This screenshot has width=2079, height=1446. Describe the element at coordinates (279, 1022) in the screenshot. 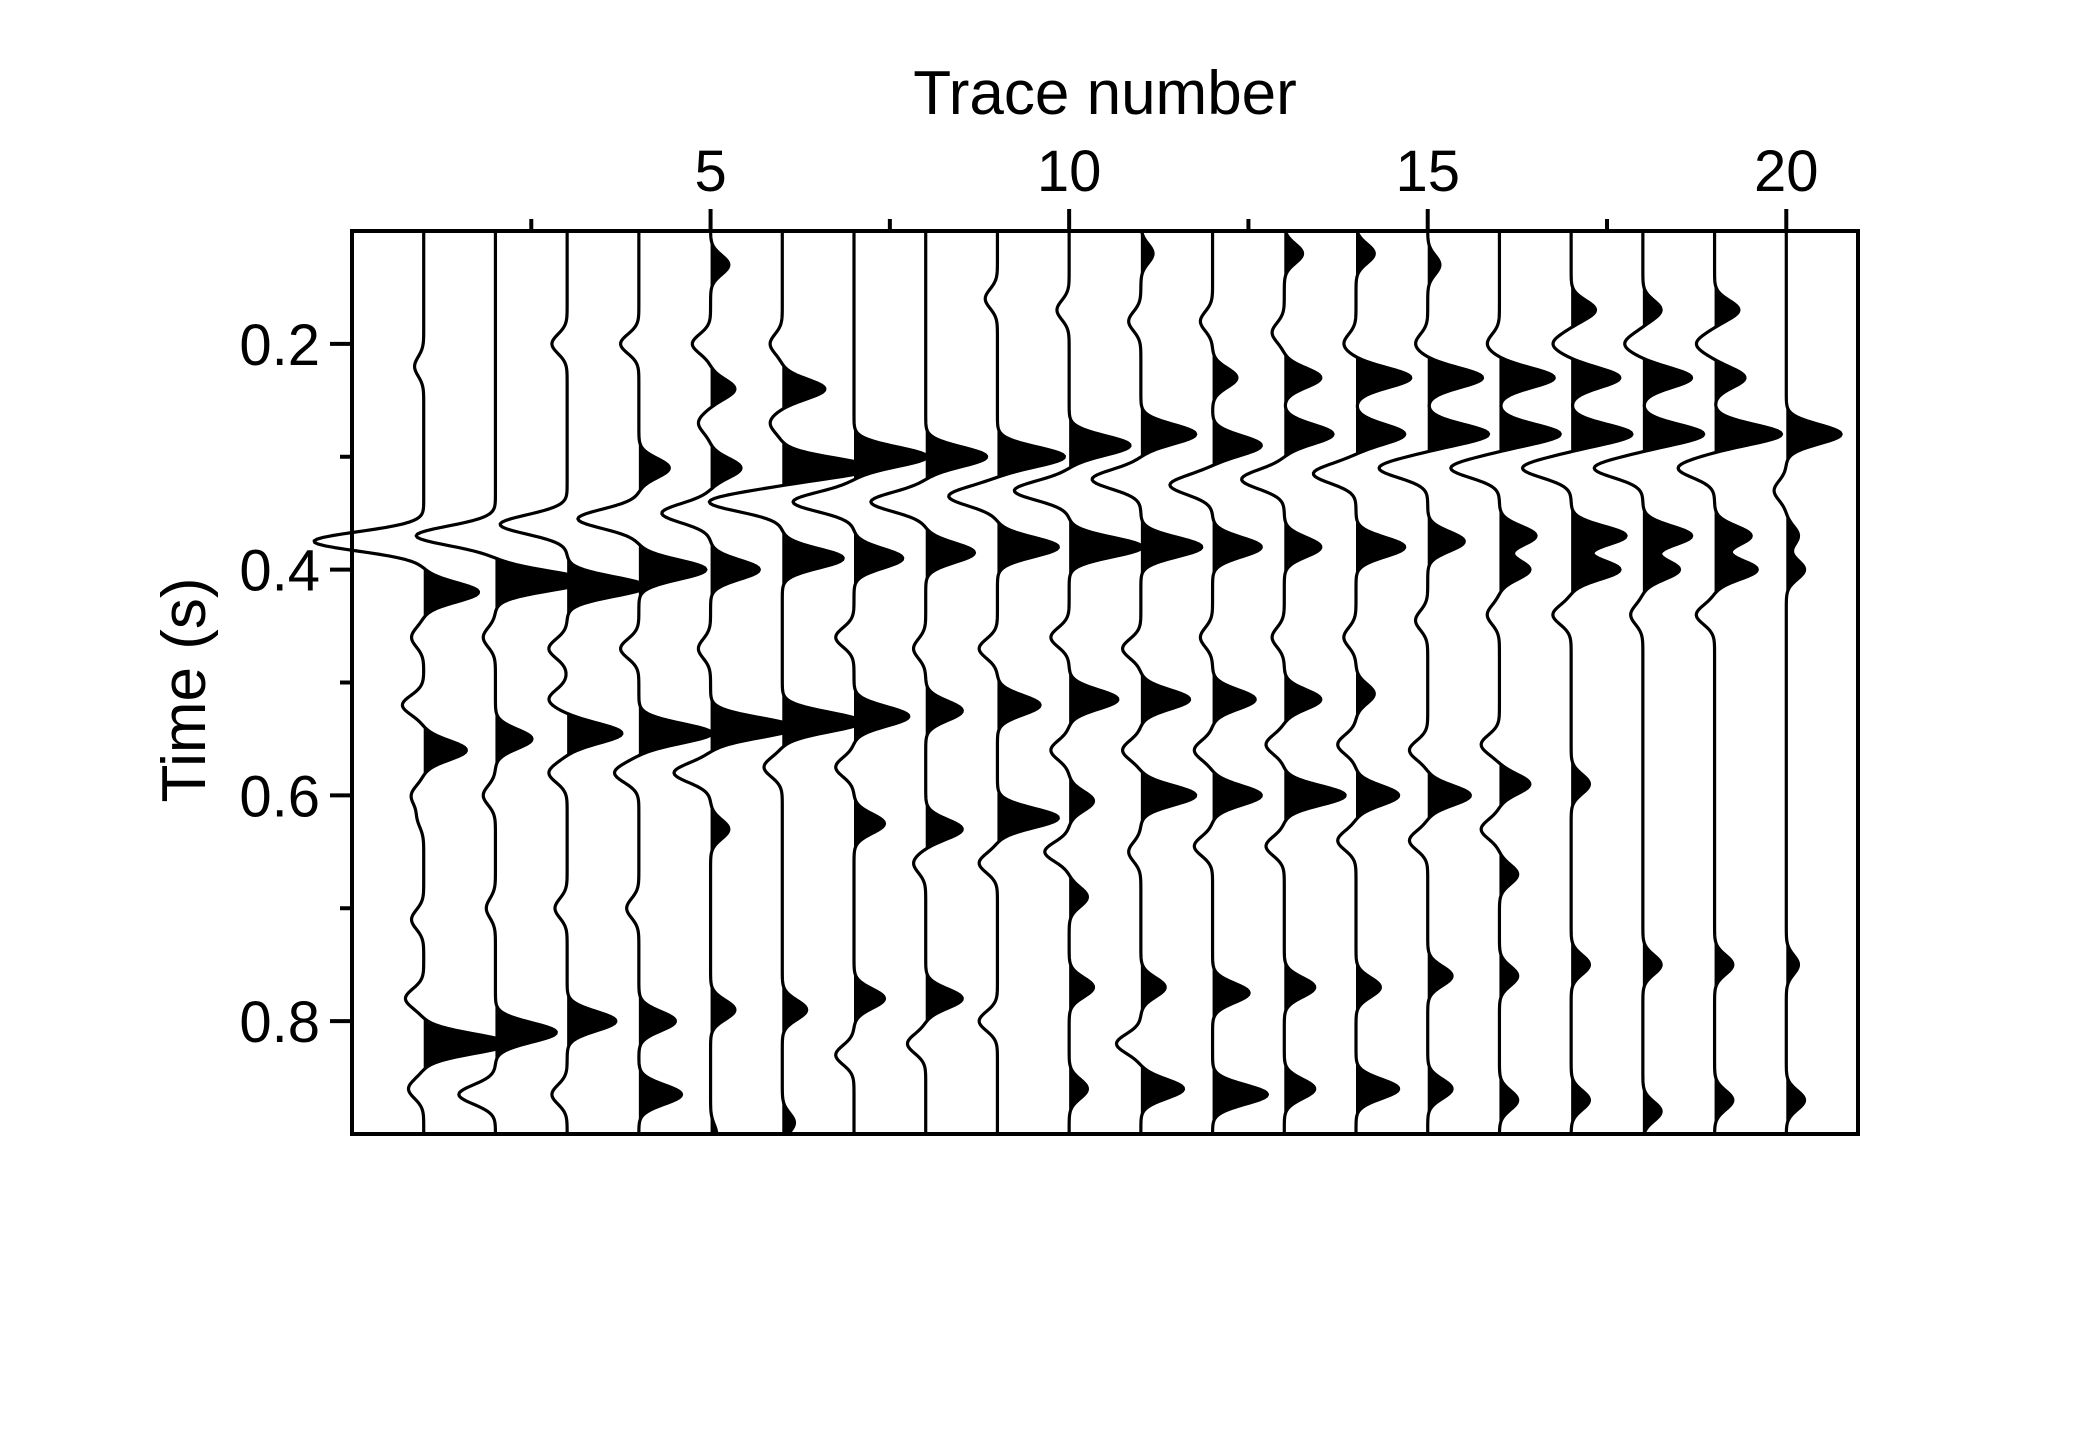

I see `y-tick-label: 0.8` at that location.